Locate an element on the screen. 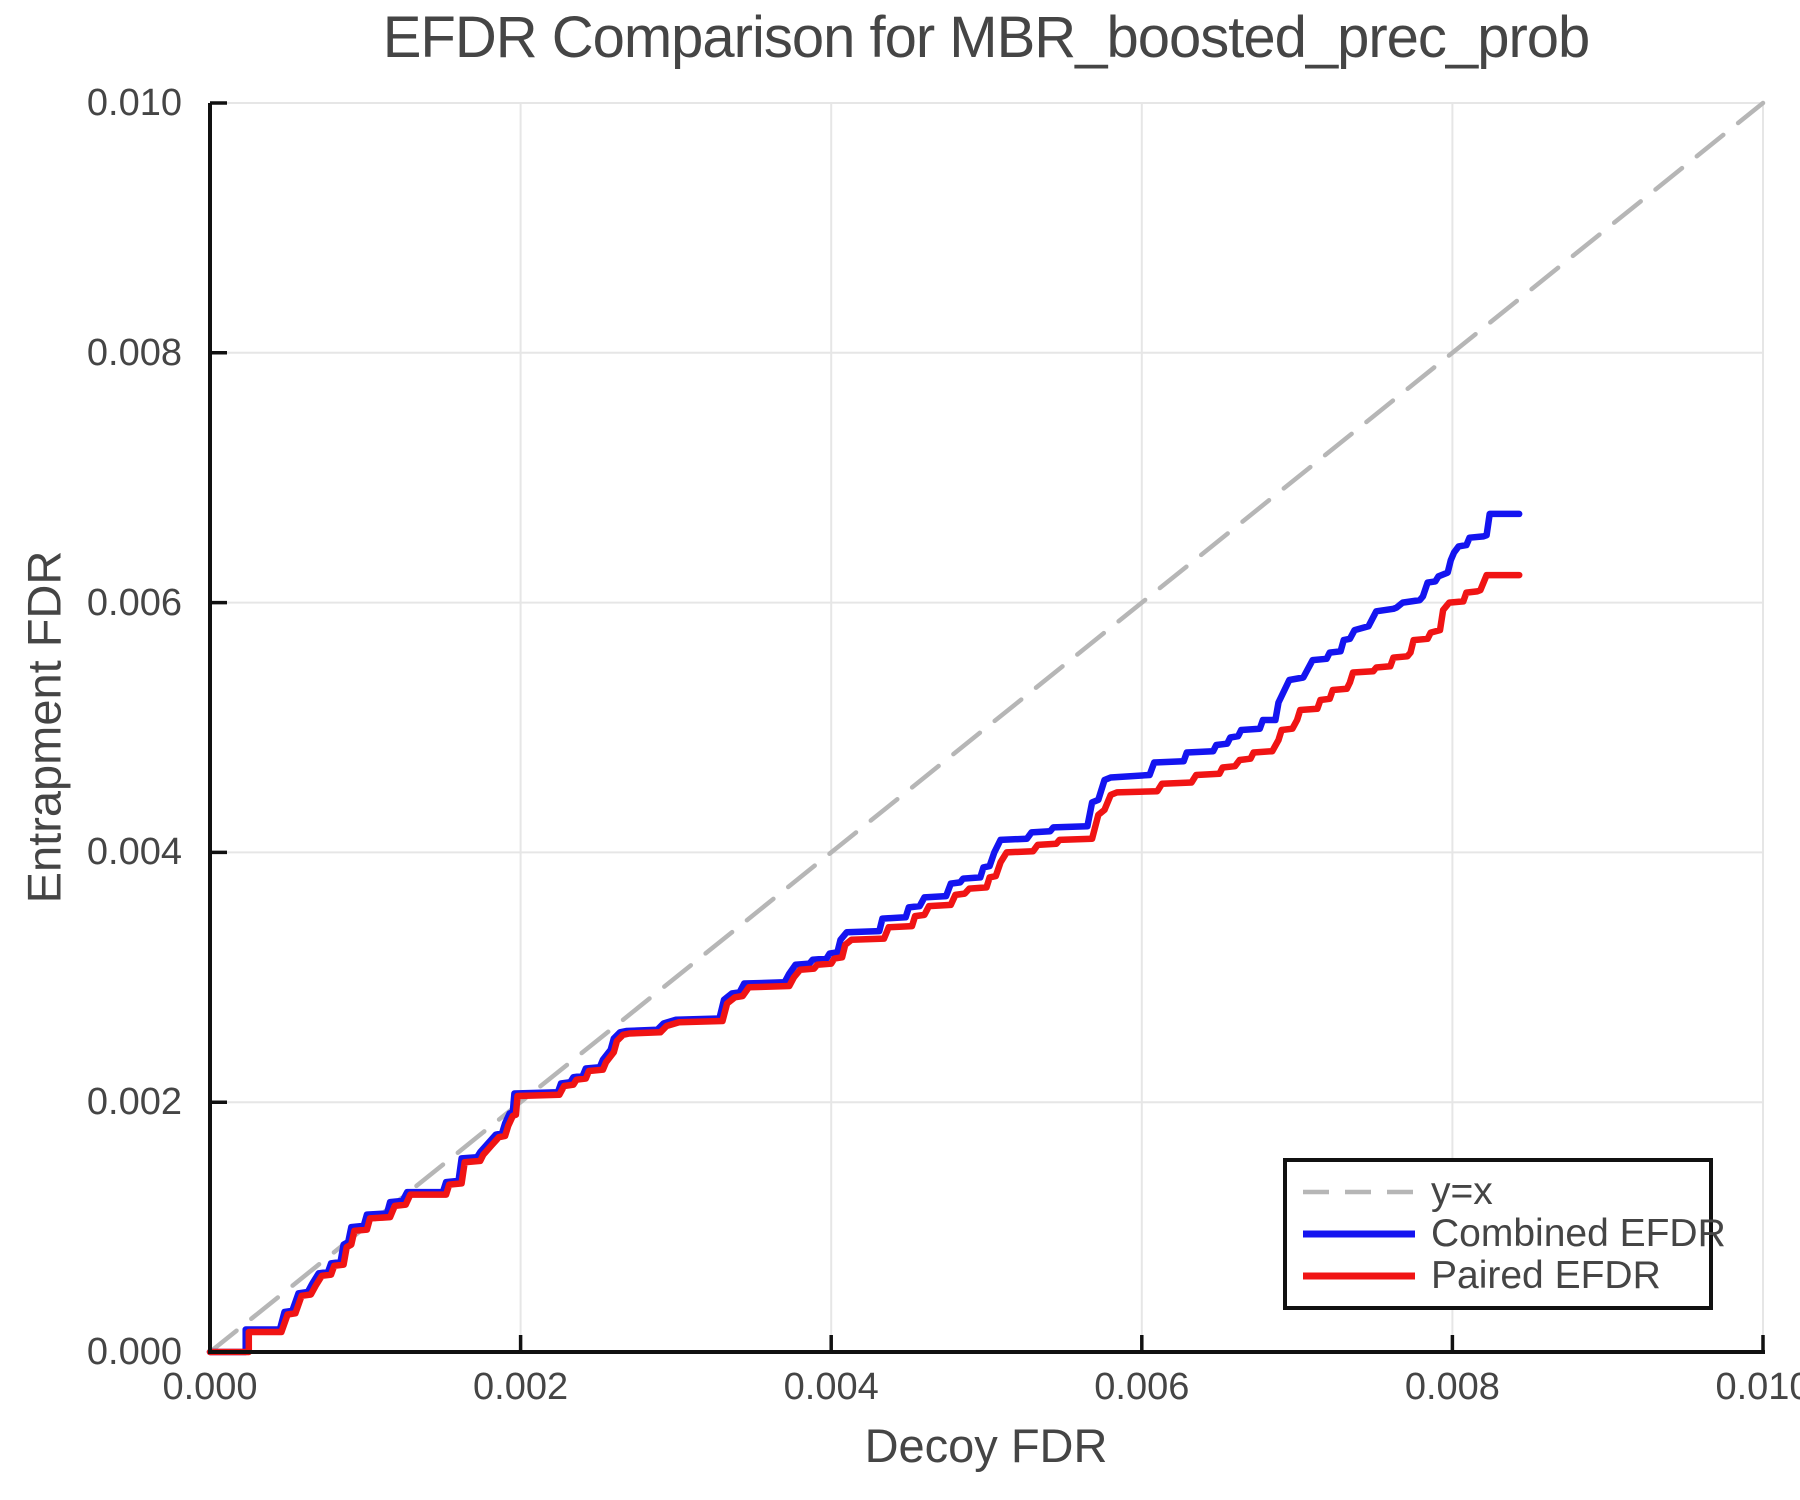  x-tick-label: 0.008 is located at coordinates (1452, 1387).